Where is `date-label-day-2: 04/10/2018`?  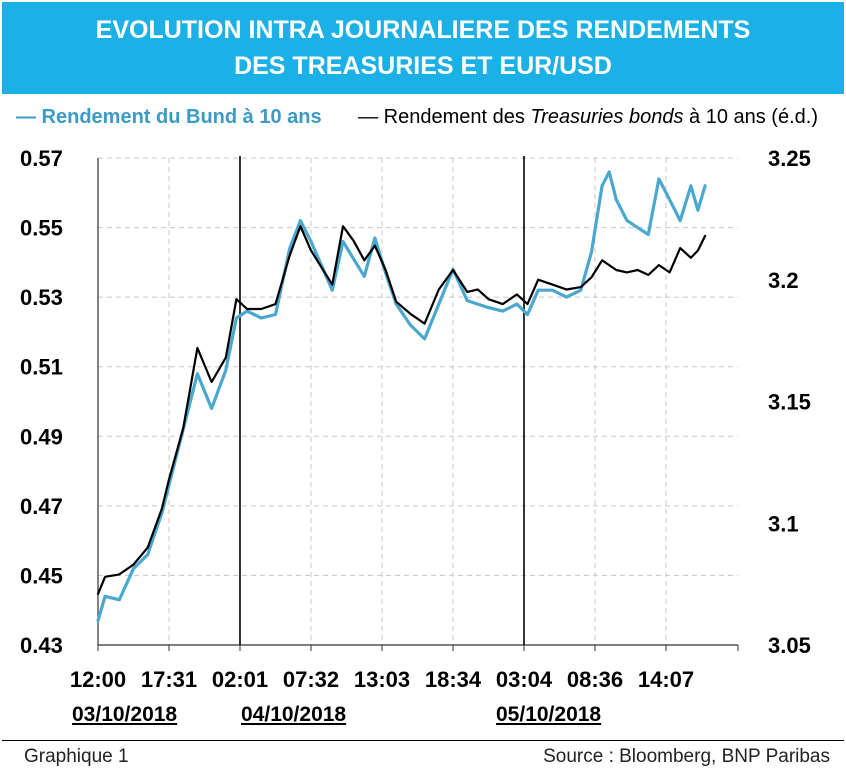
date-label-day-2: 04/10/2018 is located at coordinates (294, 714).